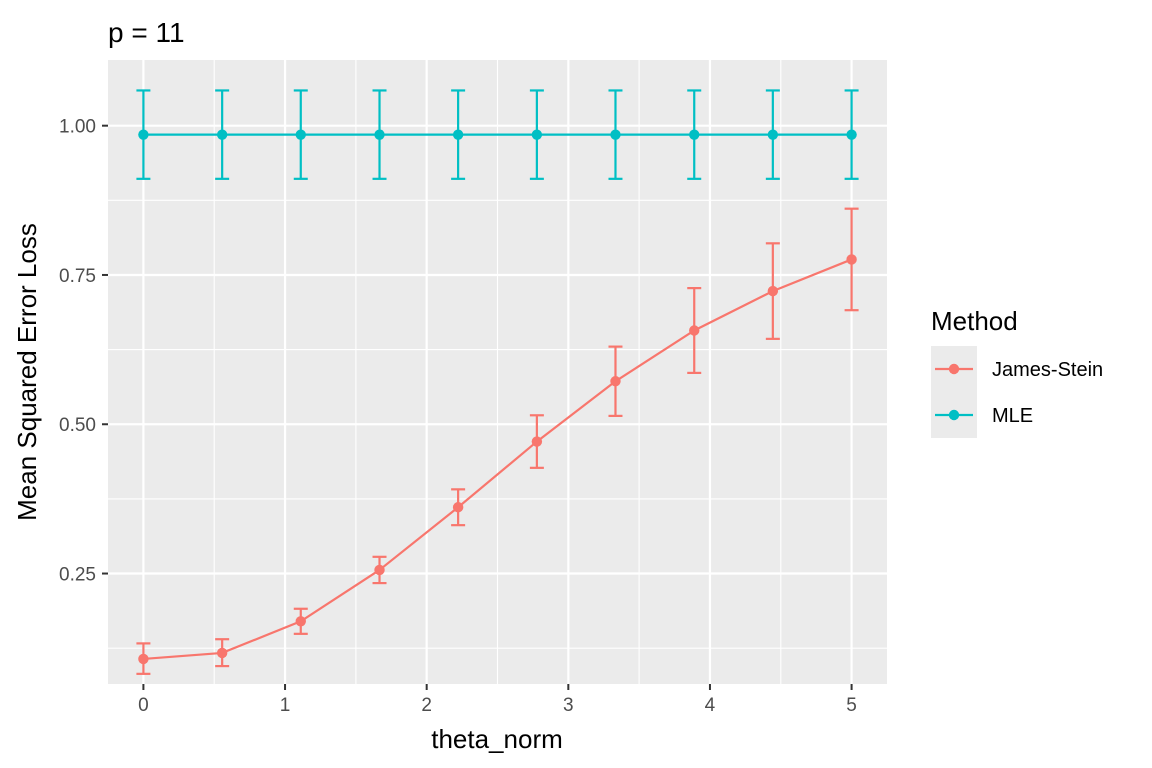  Describe the element at coordinates (27, 372) in the screenshot. I see `y-axis-title: Mean Squared Error Loss` at that location.